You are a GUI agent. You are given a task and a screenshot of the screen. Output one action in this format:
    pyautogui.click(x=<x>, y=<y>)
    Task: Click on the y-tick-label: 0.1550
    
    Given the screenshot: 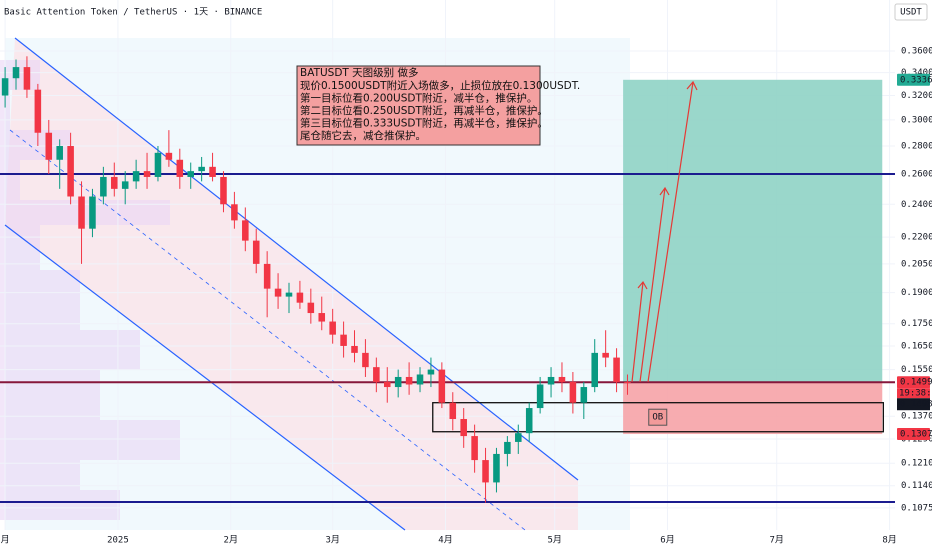 What is the action you would take?
    pyautogui.click(x=916, y=370)
    